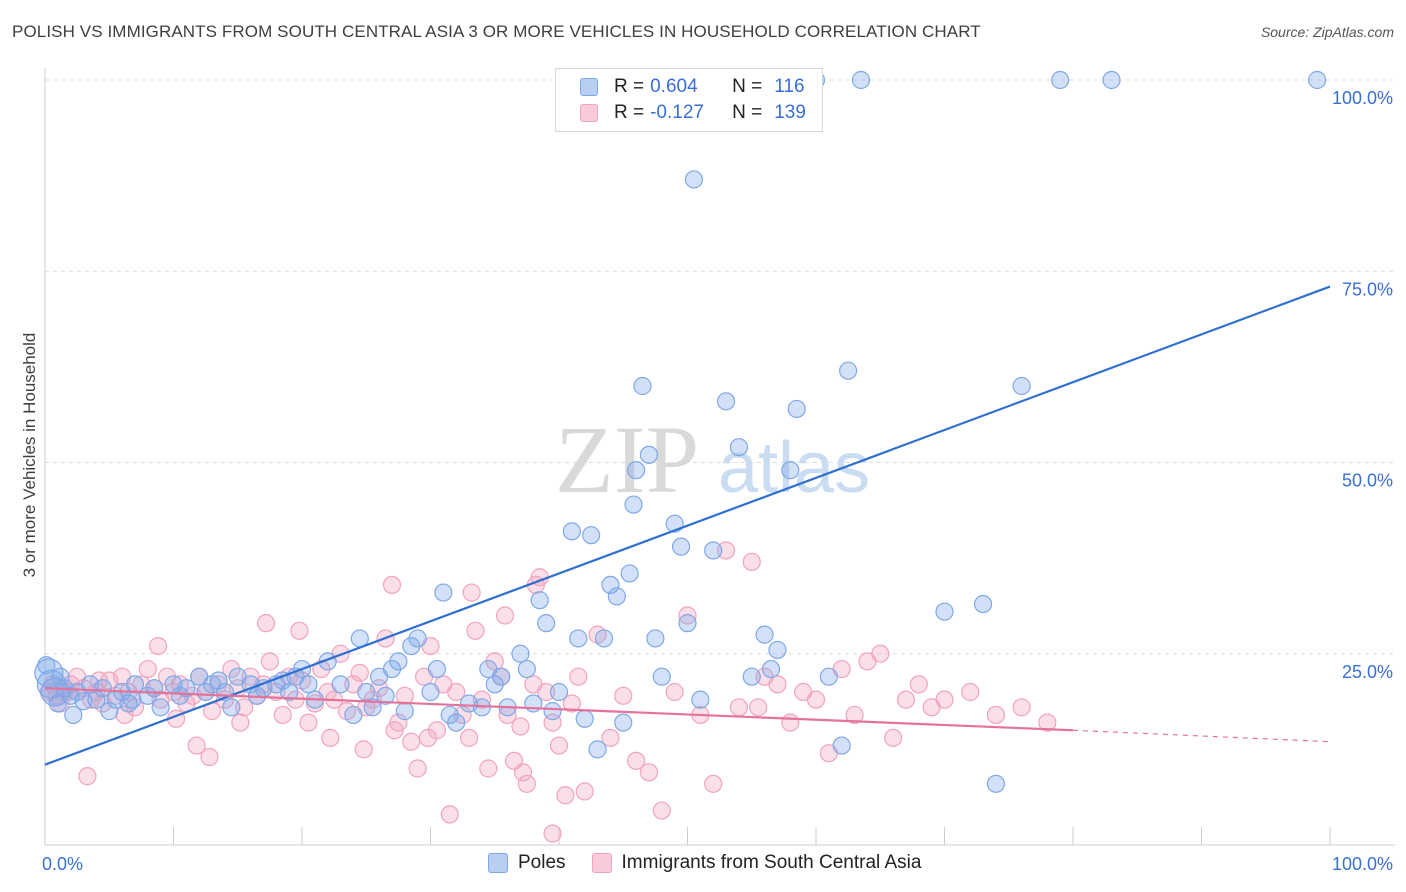 Image resolution: width=1406 pixels, height=892 pixels. Describe the element at coordinates (62, 864) in the screenshot. I see `x-tick-label: 0.0%` at that location.